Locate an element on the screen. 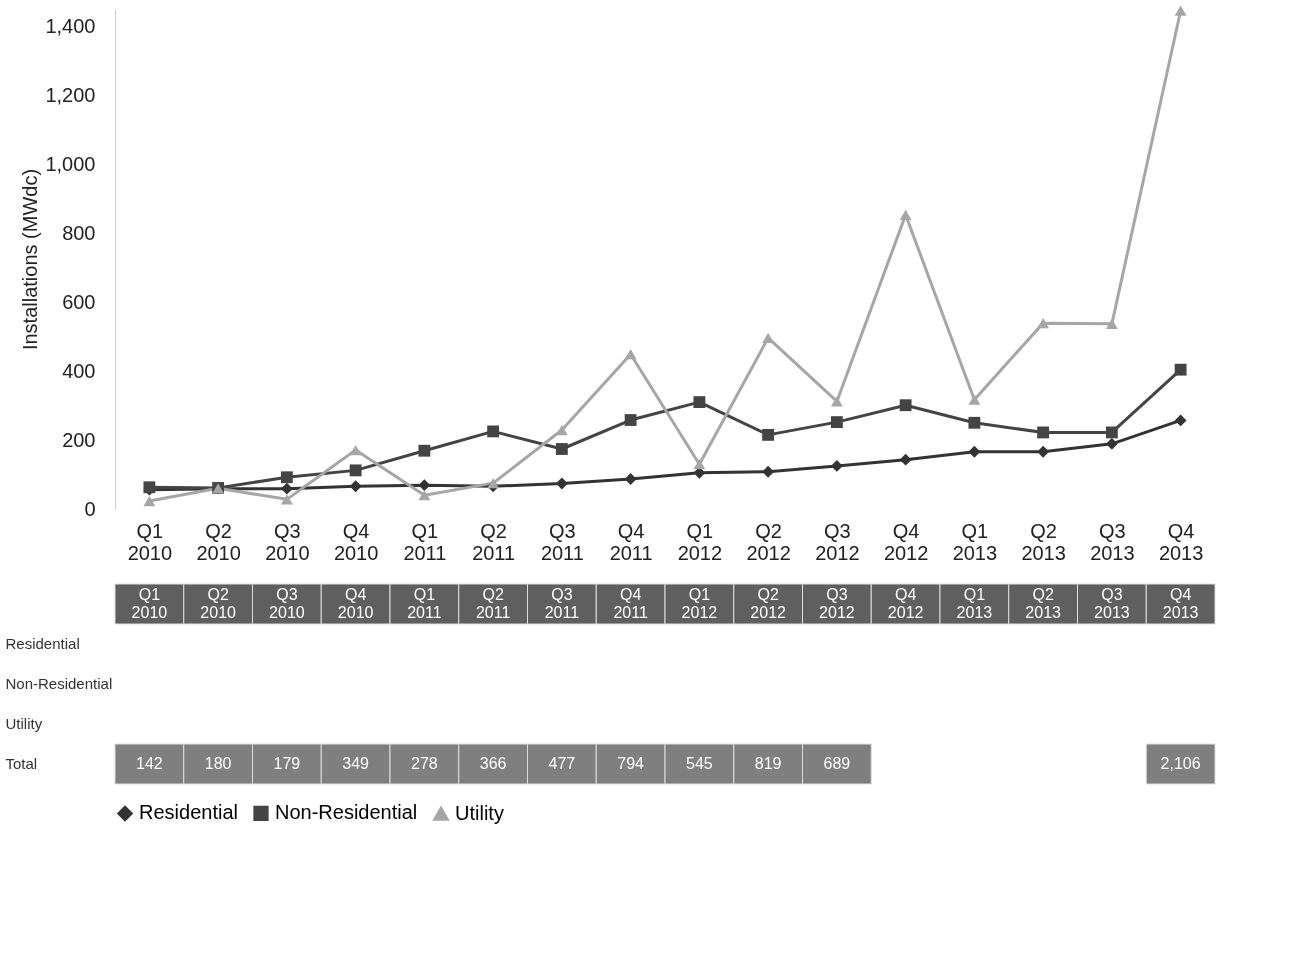  legend-label: Non-Residential is located at coordinates (346, 812).